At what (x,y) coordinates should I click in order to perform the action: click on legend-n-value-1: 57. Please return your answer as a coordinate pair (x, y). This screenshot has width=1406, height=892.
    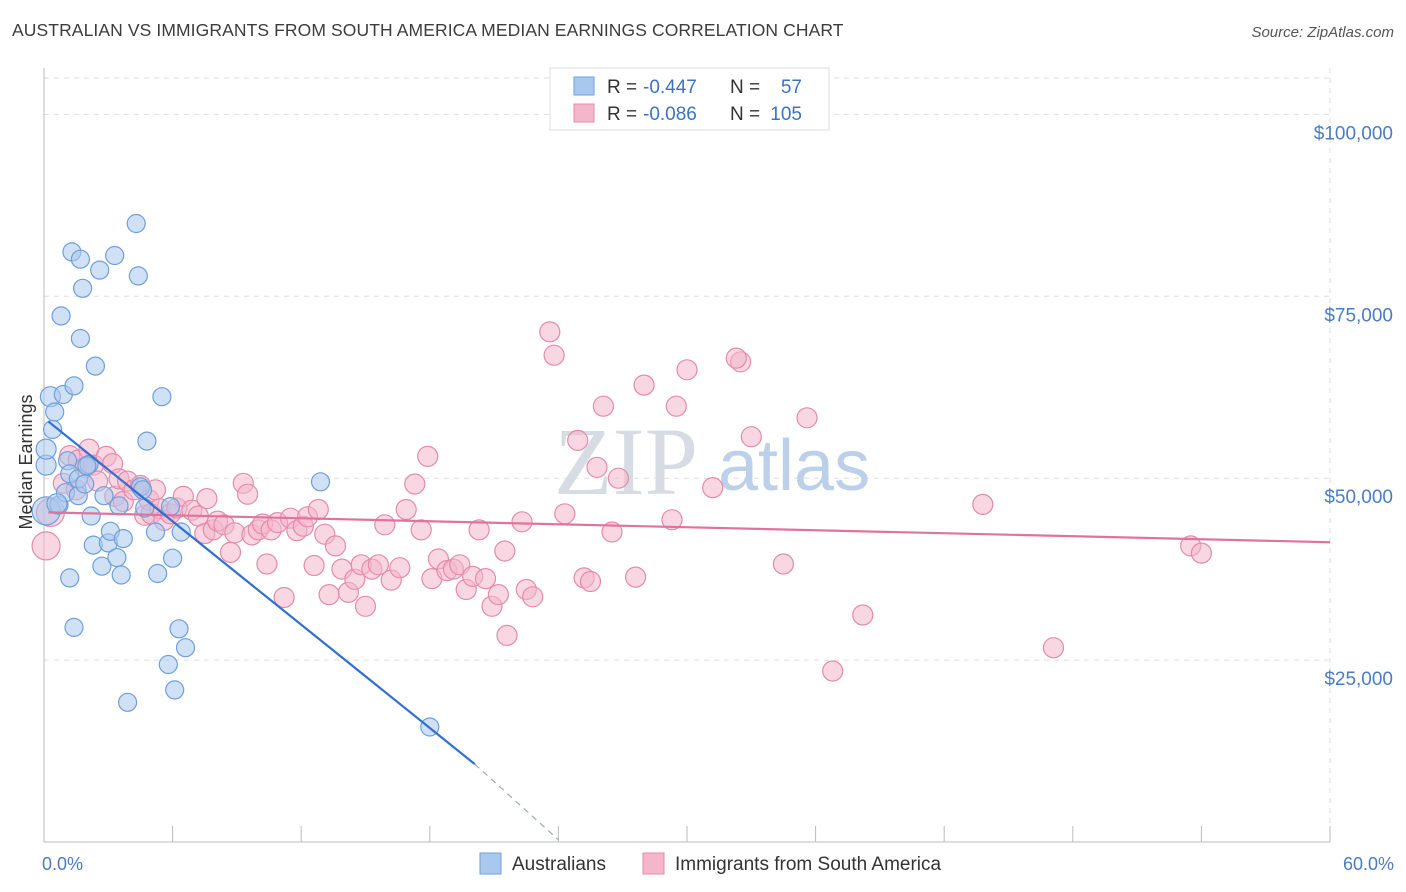
    Looking at the image, I should click on (791, 87).